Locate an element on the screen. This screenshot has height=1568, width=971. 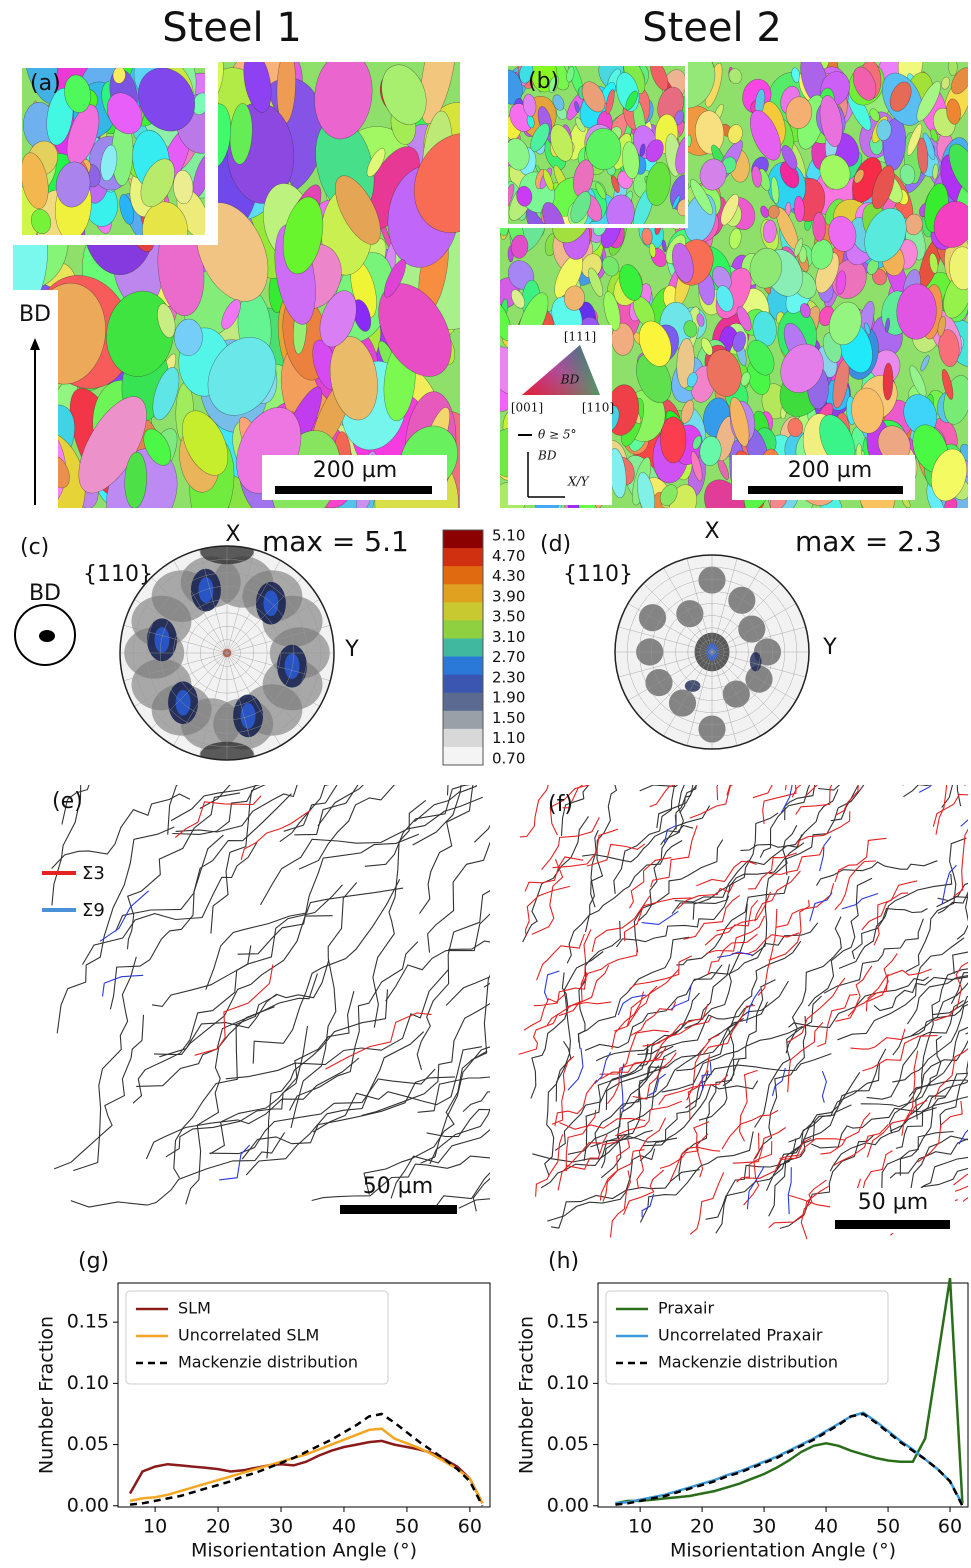
colorbar-label: 4.70 is located at coordinates (508, 556).